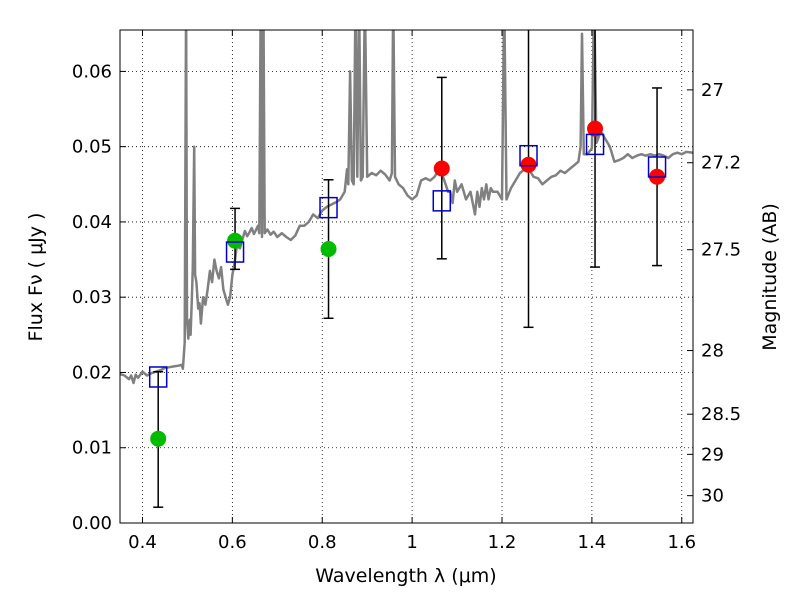 The width and height of the screenshot is (800, 600). I want to click on right-tick-label: 27.5, so click(721, 250).